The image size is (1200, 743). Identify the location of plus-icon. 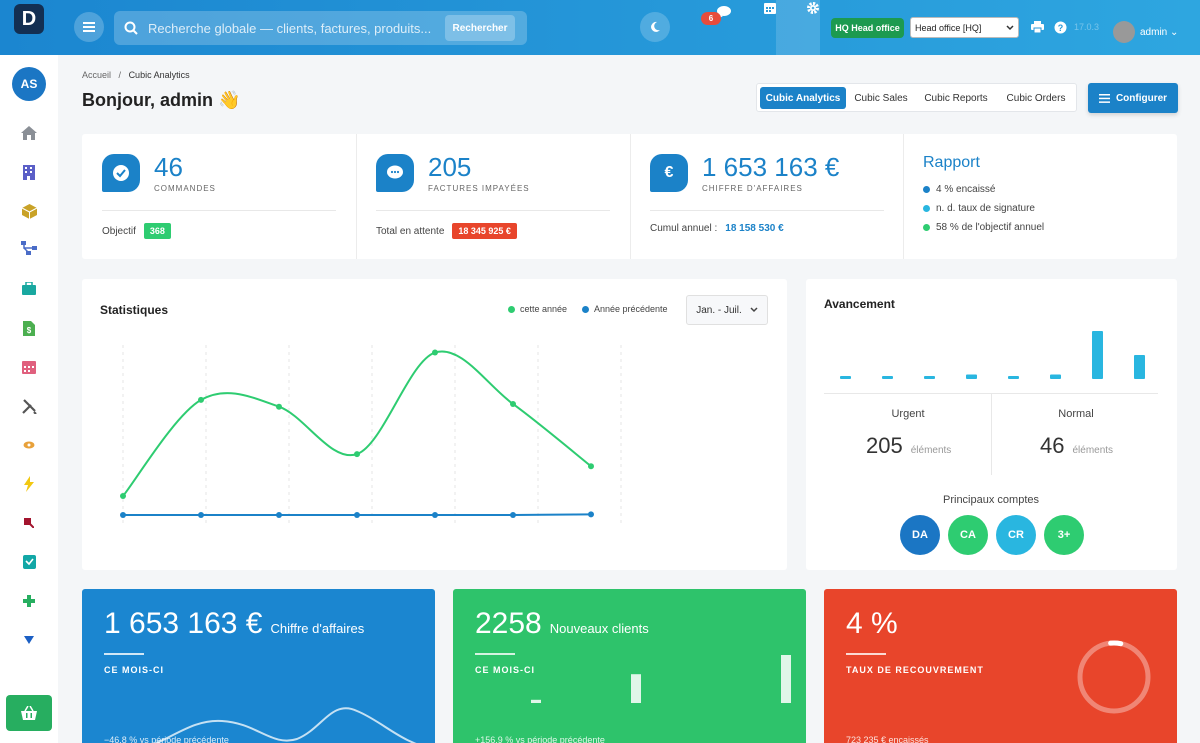
(29, 601).